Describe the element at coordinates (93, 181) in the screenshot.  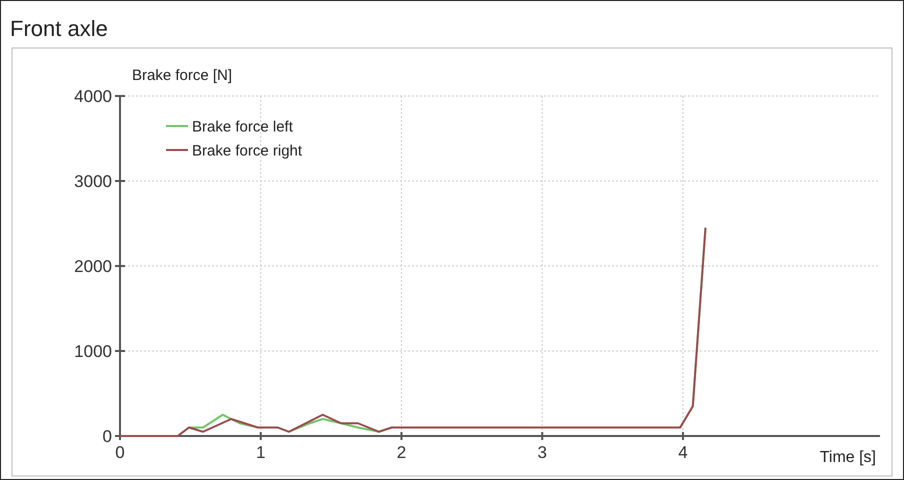
I see `y-tick-label: 3000` at that location.